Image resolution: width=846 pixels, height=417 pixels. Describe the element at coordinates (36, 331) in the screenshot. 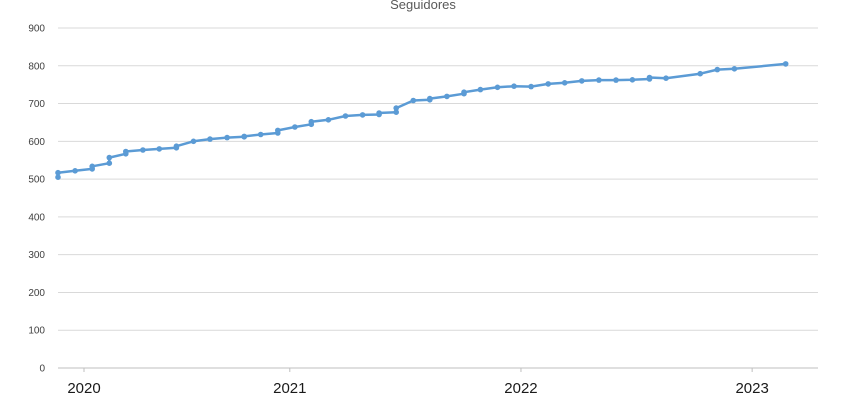

I see `y-tick-label: 100` at that location.